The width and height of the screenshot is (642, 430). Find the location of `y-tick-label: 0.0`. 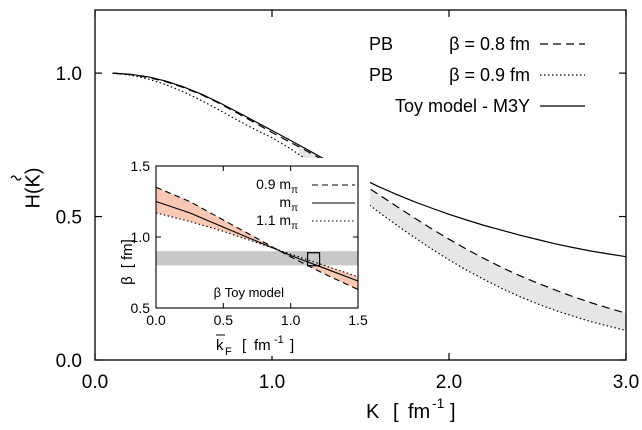

y-tick-label: 0.0 is located at coordinates (69, 361).